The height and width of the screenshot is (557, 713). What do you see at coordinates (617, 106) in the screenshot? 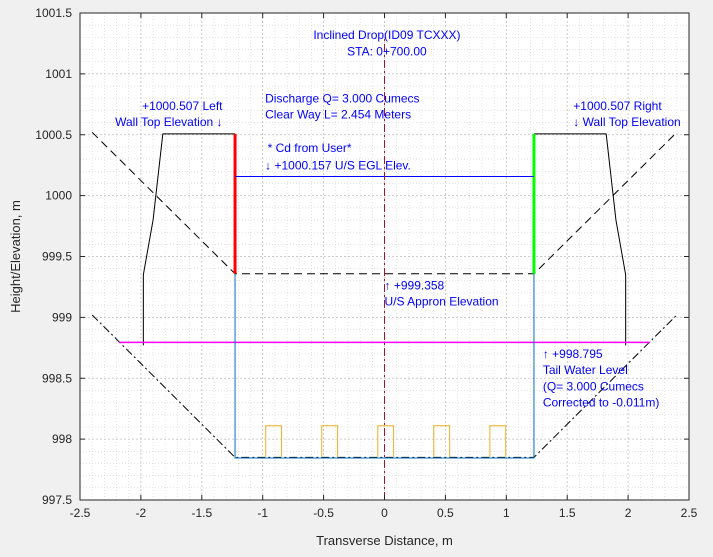
I see `annotation-text: +1000.507 Right` at bounding box center [617, 106].